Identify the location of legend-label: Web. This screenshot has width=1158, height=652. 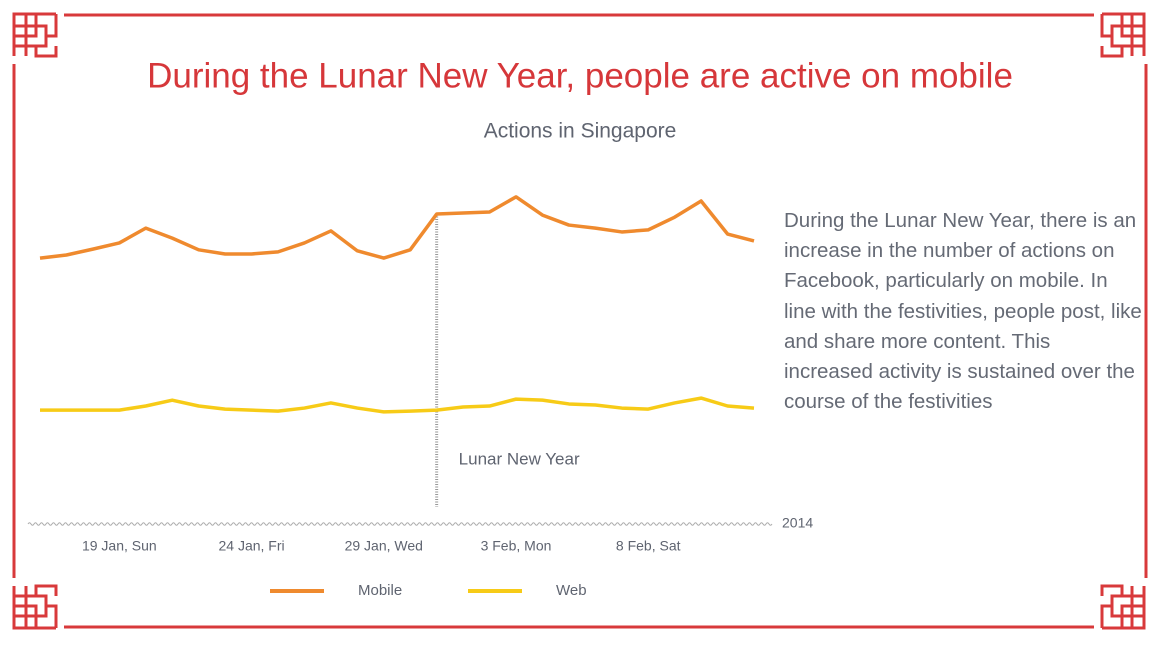
(571, 590).